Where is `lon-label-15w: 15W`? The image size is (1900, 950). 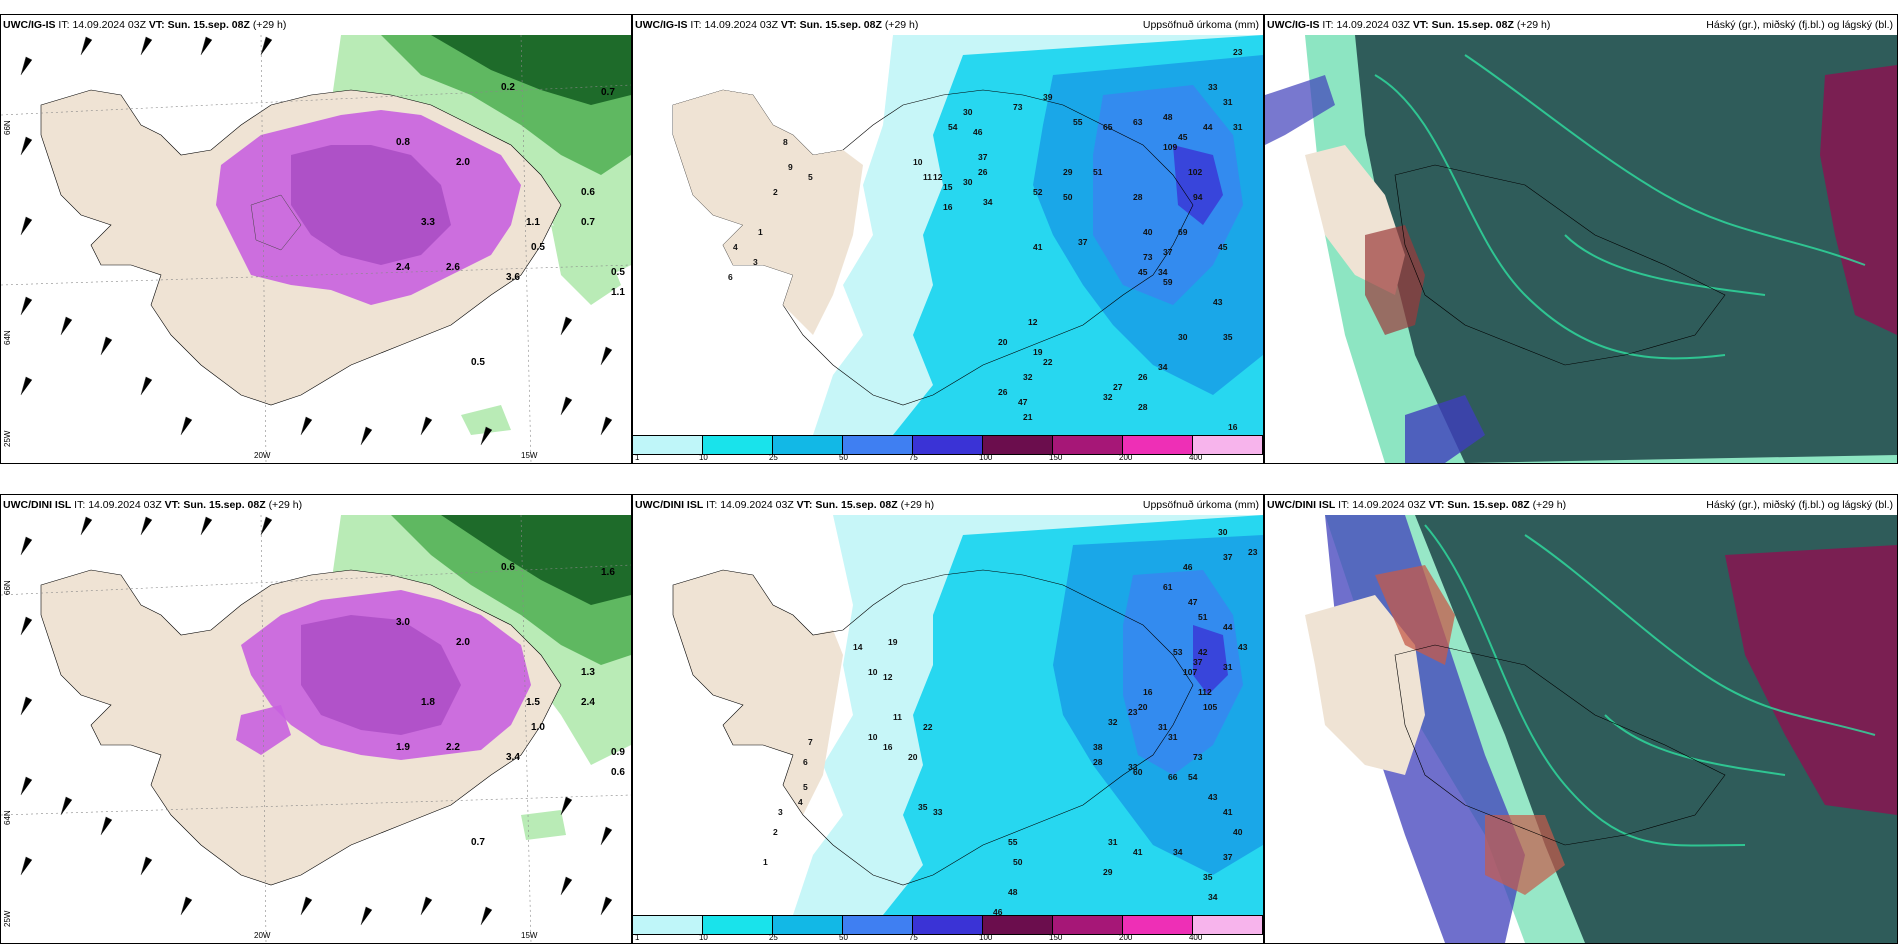
lon-label-15w: 15W is located at coordinates (529, 455).